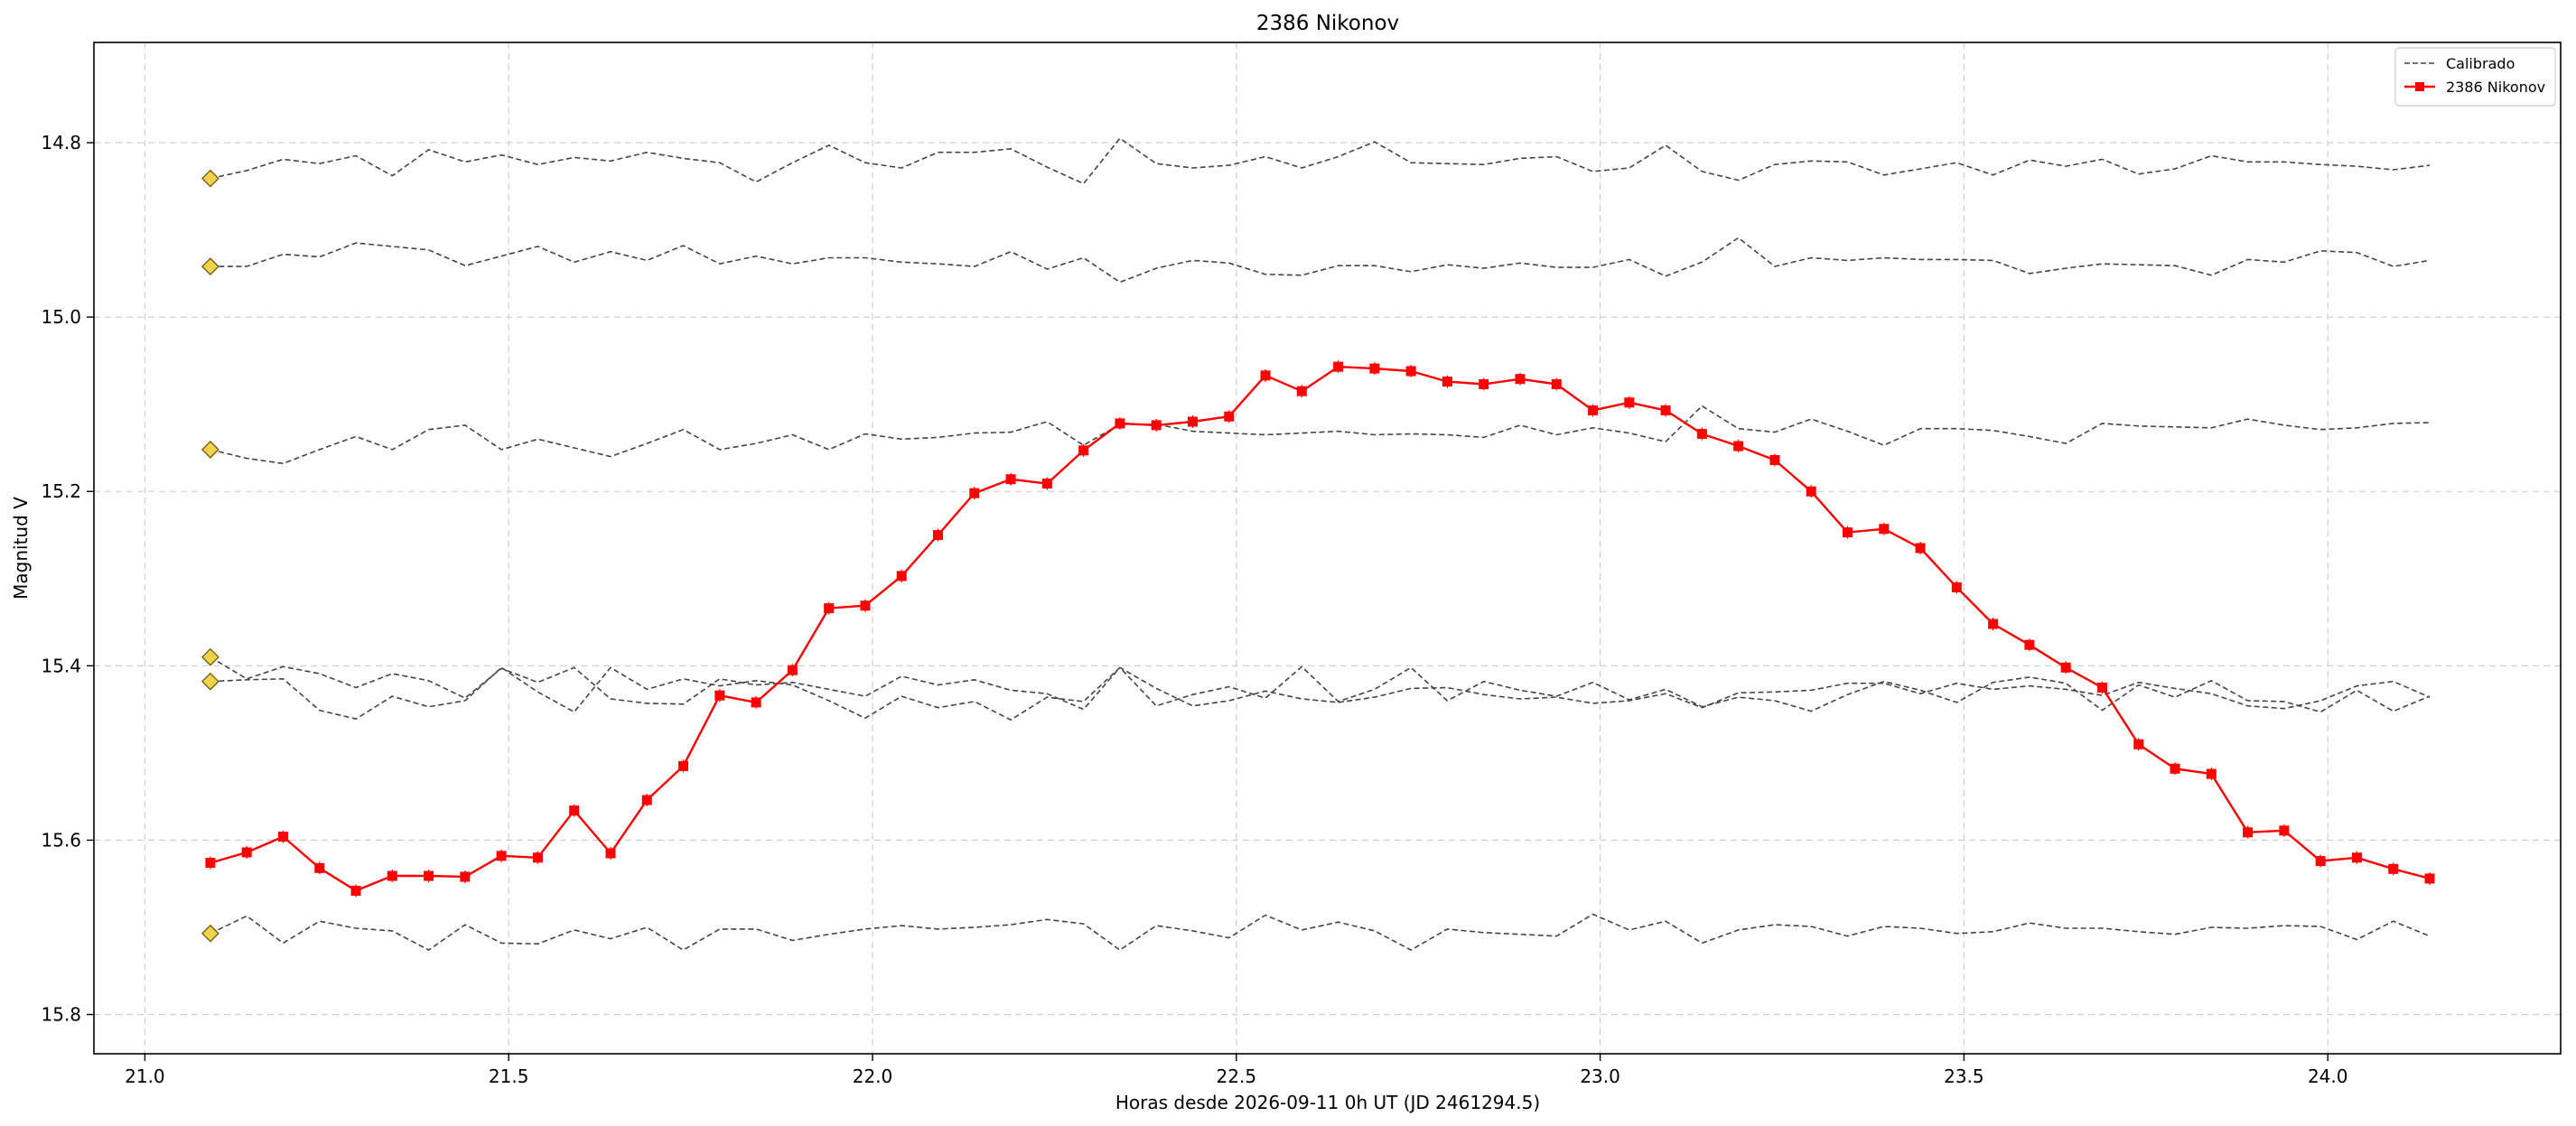 The image size is (2576, 1126). What do you see at coordinates (61, 491) in the screenshot?
I see `y-tick-label: 15.2` at bounding box center [61, 491].